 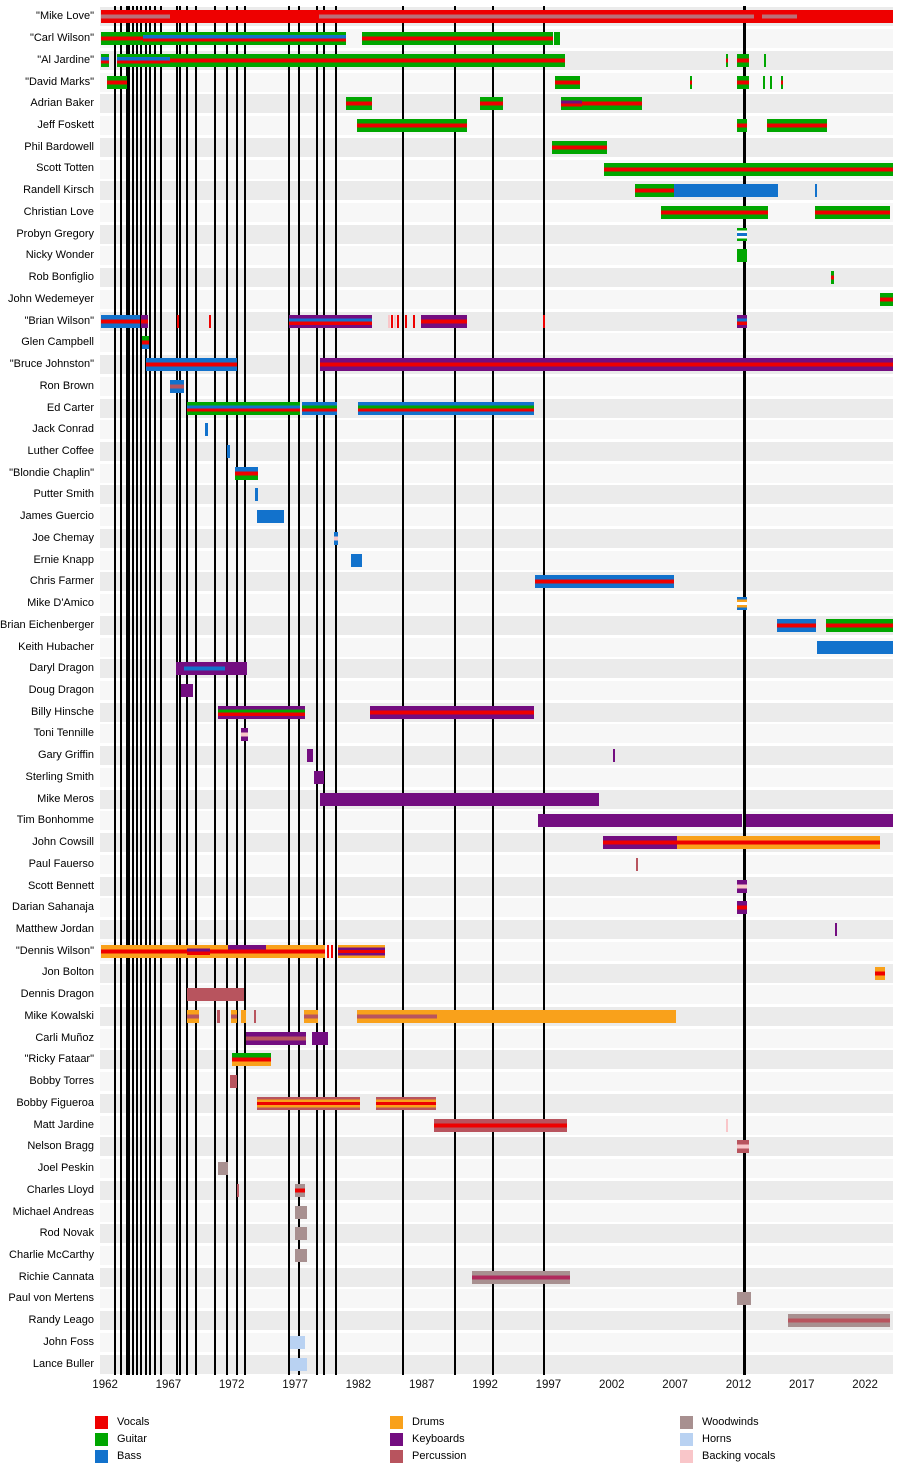 I want to click on axis-year-label: 1977, so click(x=295, y=1385).